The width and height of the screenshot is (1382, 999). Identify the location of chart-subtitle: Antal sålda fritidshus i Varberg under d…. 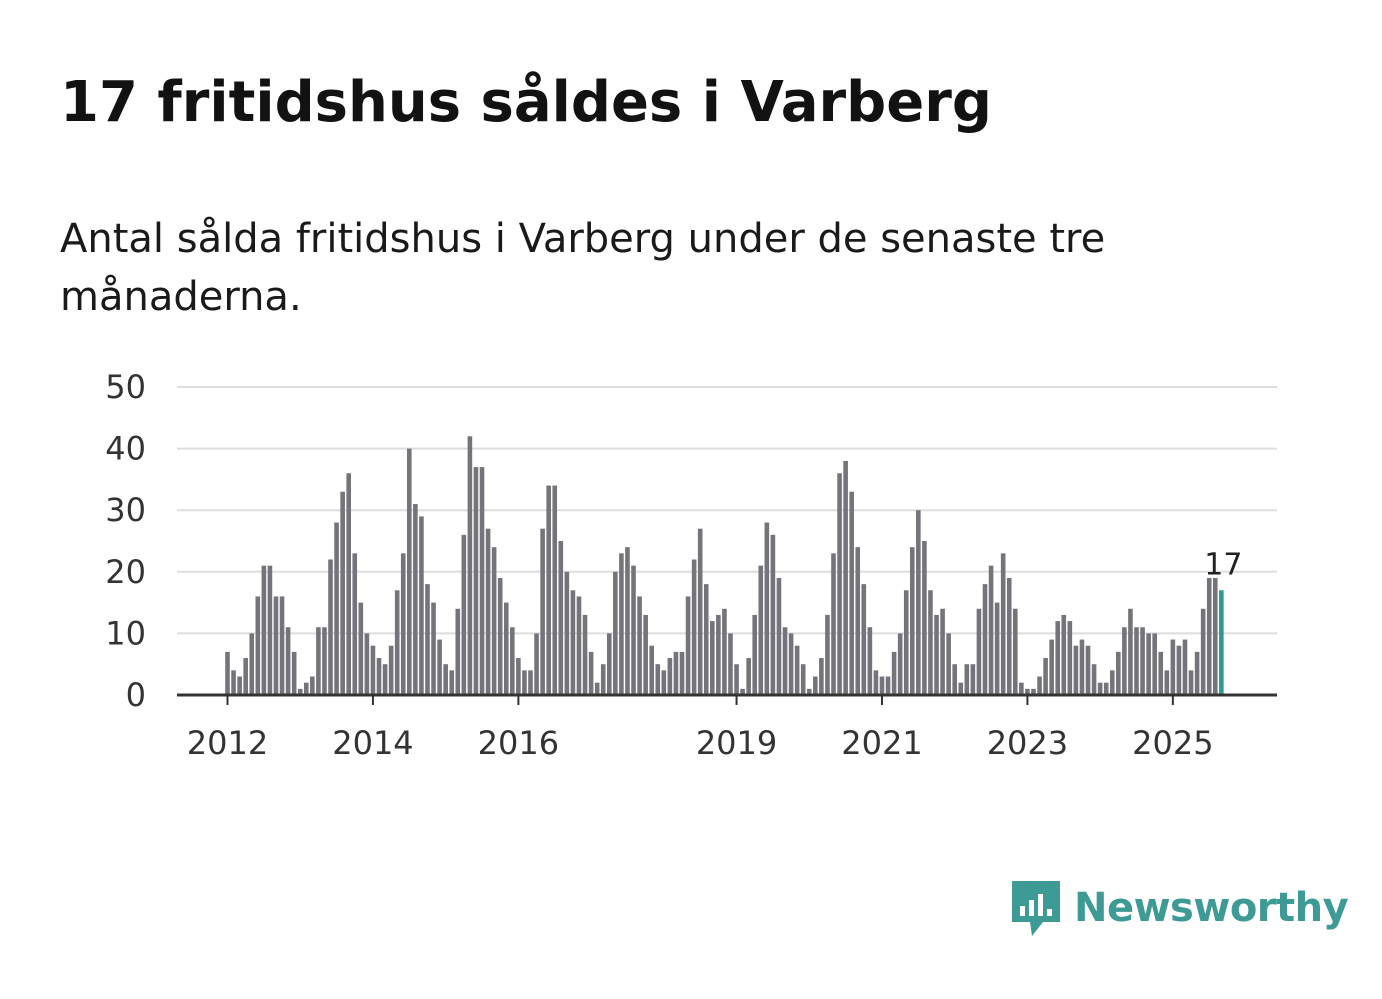
(583, 268).